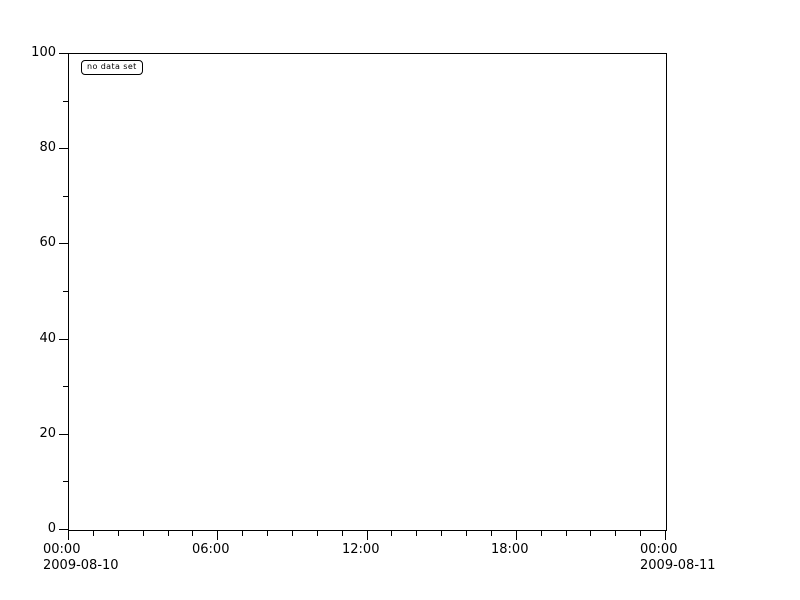 Image resolution: width=800 pixels, height=600 pixels. I want to click on x-tick-label-date: 2009-08-11, so click(678, 565).